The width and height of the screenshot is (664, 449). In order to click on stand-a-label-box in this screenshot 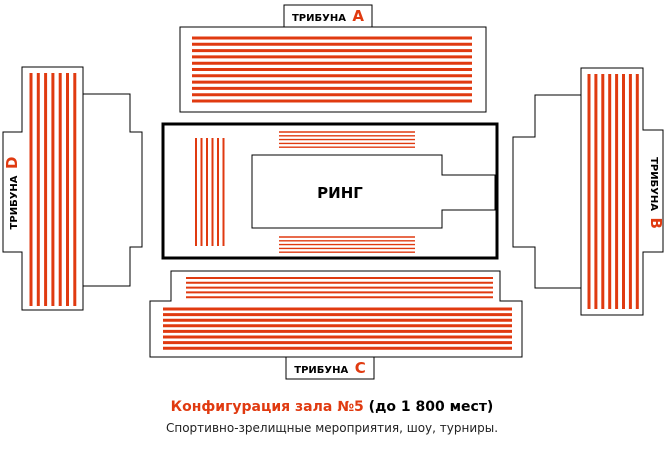, I will do `click(328, 16)`.